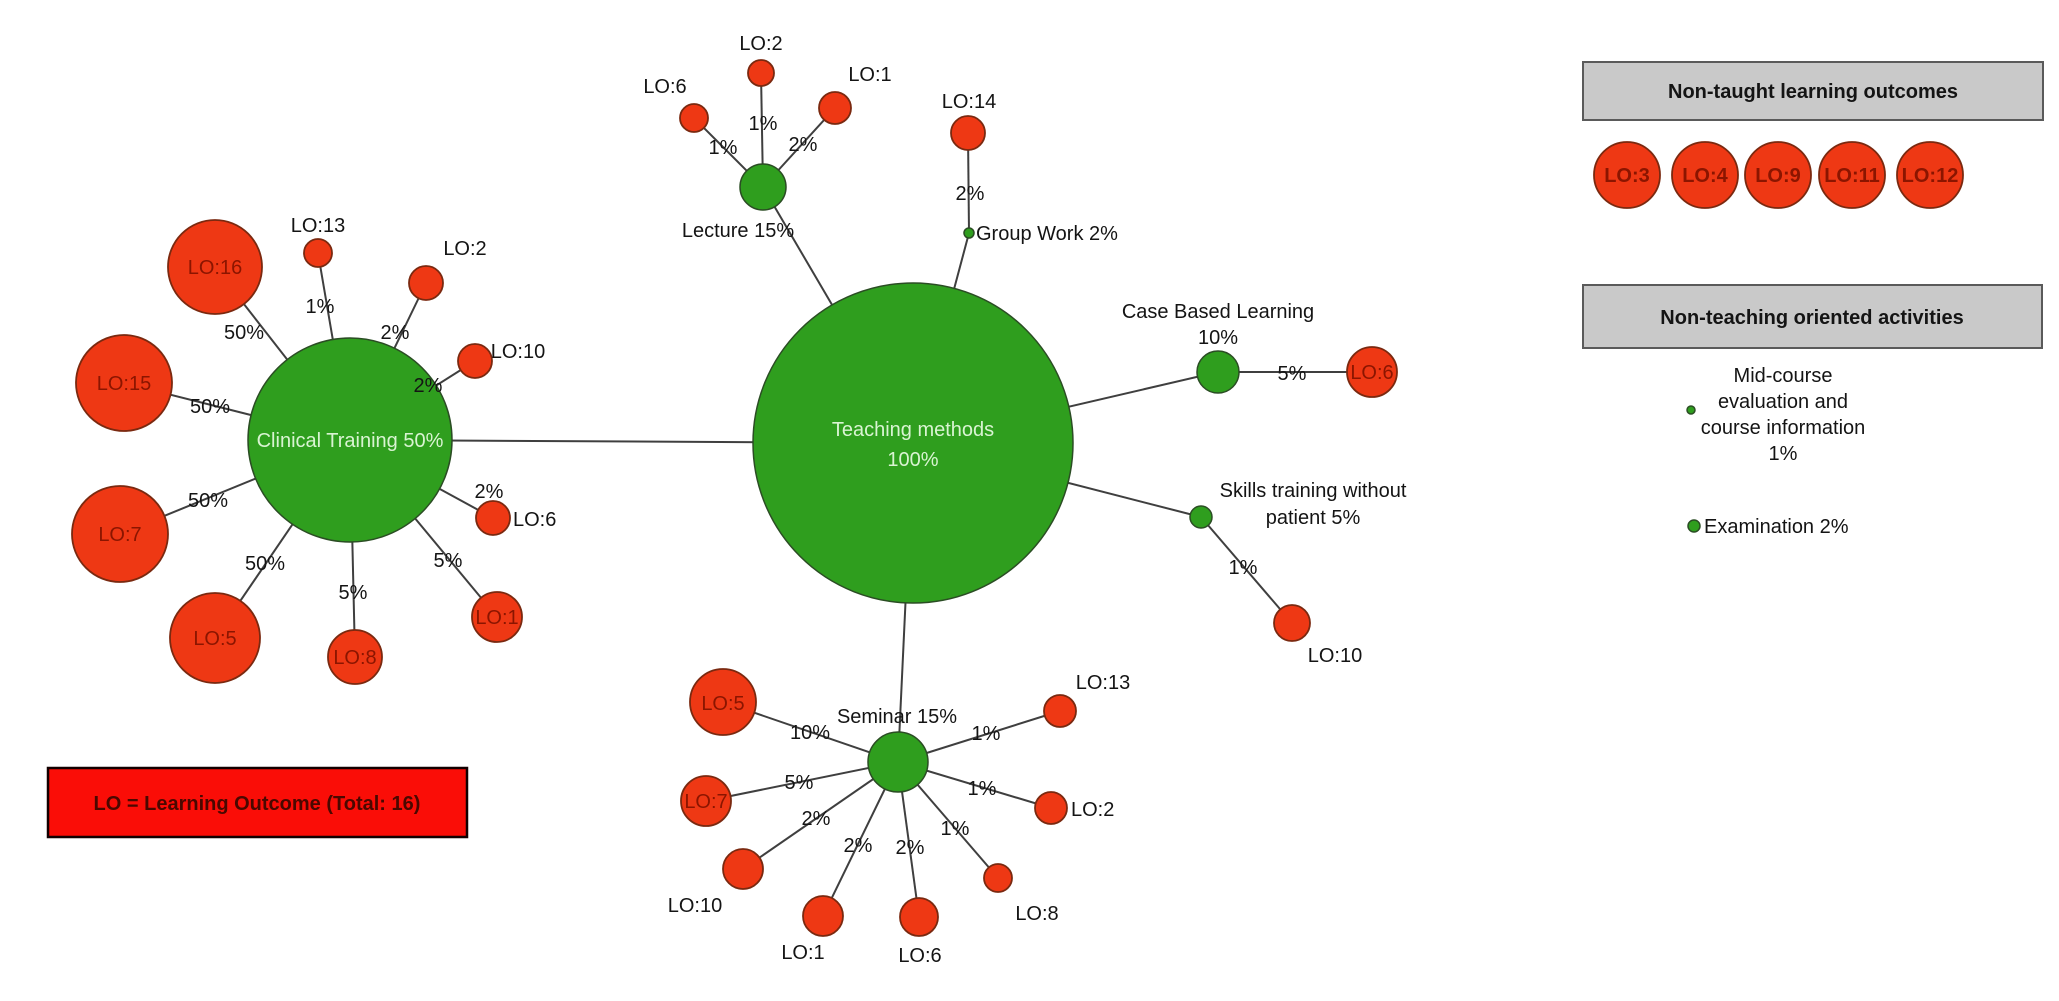  I want to click on outcome-label: LO:9, so click(1778, 176).